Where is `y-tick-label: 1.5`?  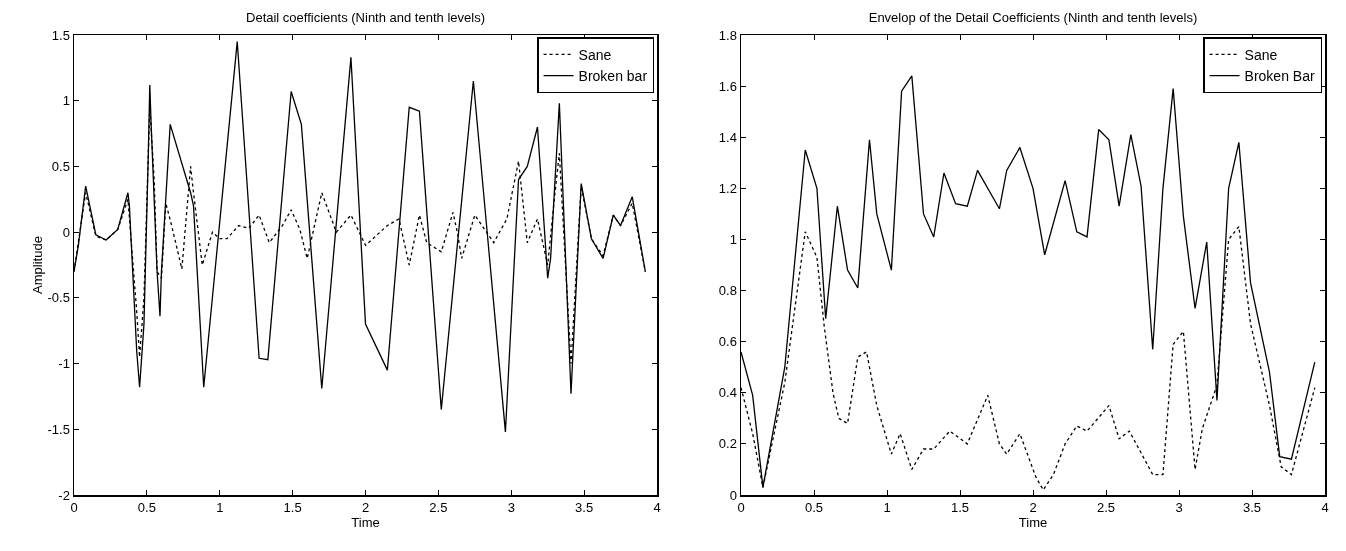 y-tick-label: 1.5 is located at coordinates (60, 35).